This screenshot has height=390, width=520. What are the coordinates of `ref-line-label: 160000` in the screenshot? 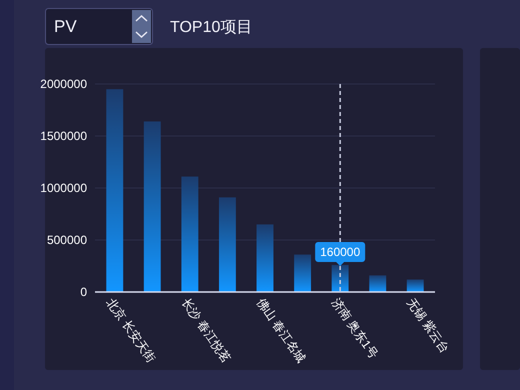 It's located at (340, 252).